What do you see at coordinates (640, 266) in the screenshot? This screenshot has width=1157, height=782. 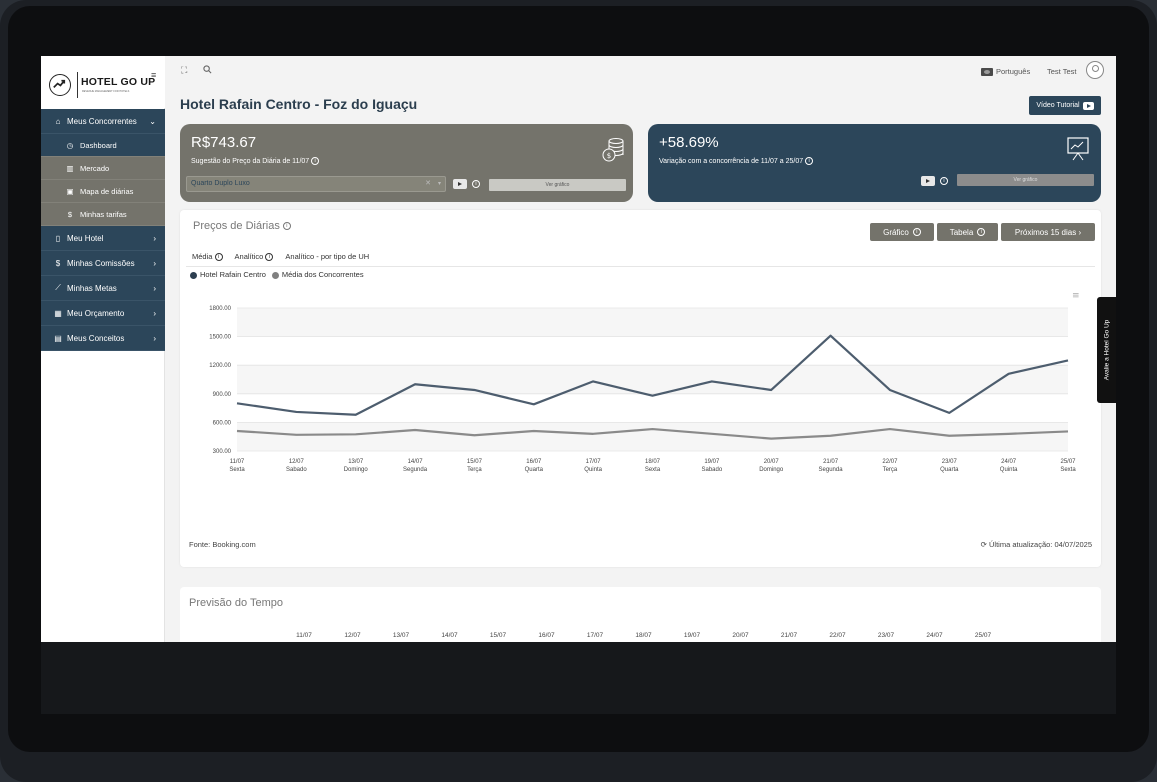 I see `tabs-divider` at bounding box center [640, 266].